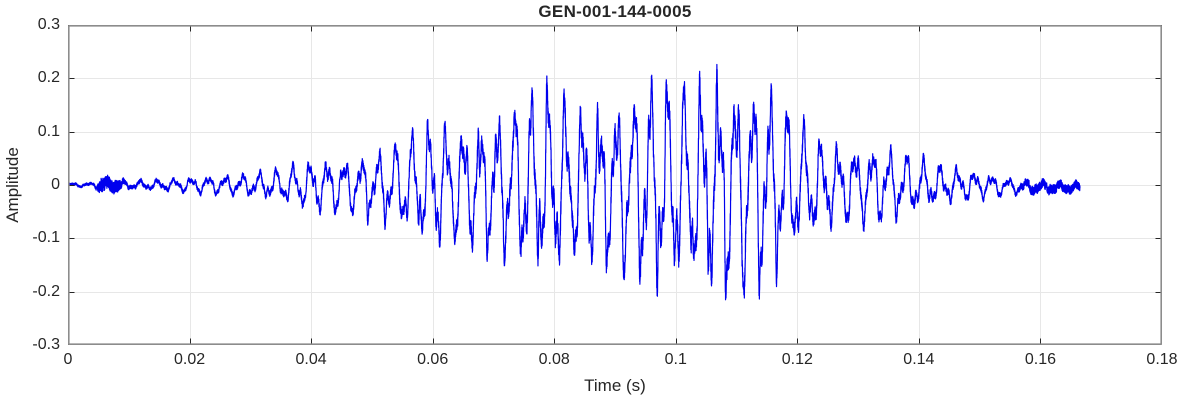 The width and height of the screenshot is (1182, 404). What do you see at coordinates (1162, 359) in the screenshot?
I see `x-tick-label: 0.18` at bounding box center [1162, 359].